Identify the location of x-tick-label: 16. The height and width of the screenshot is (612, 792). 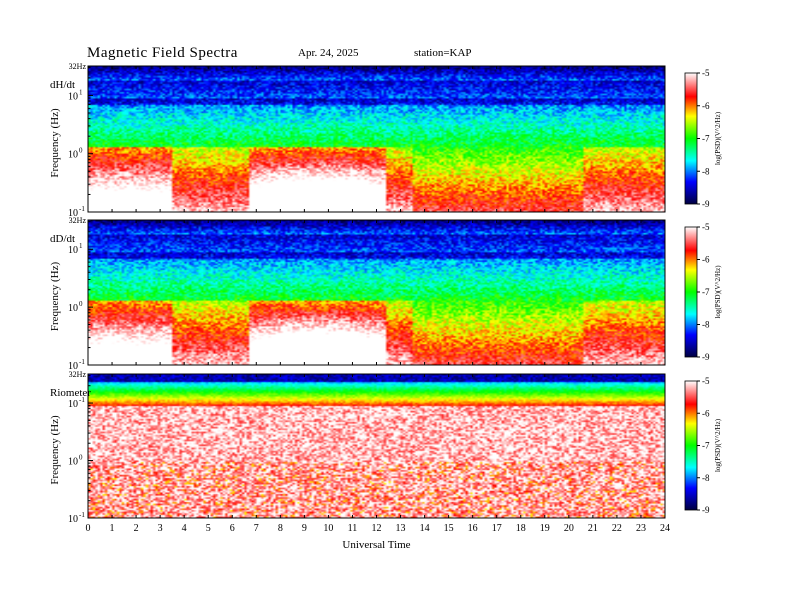
(473, 528).